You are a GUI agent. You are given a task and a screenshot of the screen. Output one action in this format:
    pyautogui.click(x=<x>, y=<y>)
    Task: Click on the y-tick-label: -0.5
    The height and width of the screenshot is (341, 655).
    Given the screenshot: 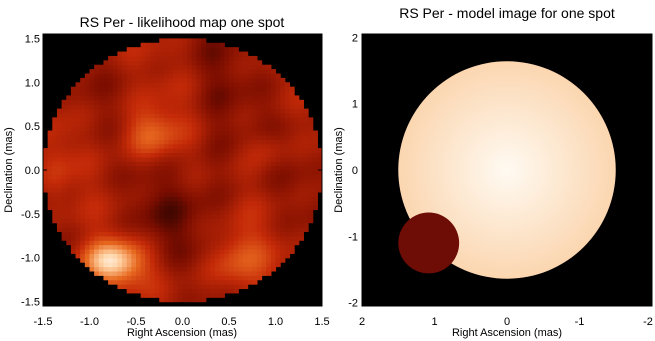 What is the action you would take?
    pyautogui.click(x=30, y=215)
    